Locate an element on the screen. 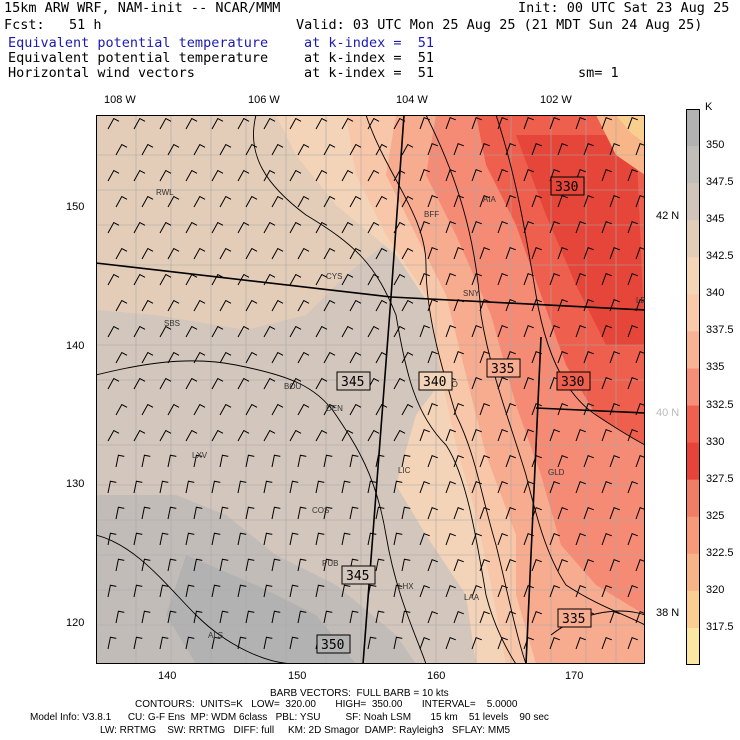 This screenshot has height=740, width=740. station-rwl: RWL is located at coordinates (165, 192).